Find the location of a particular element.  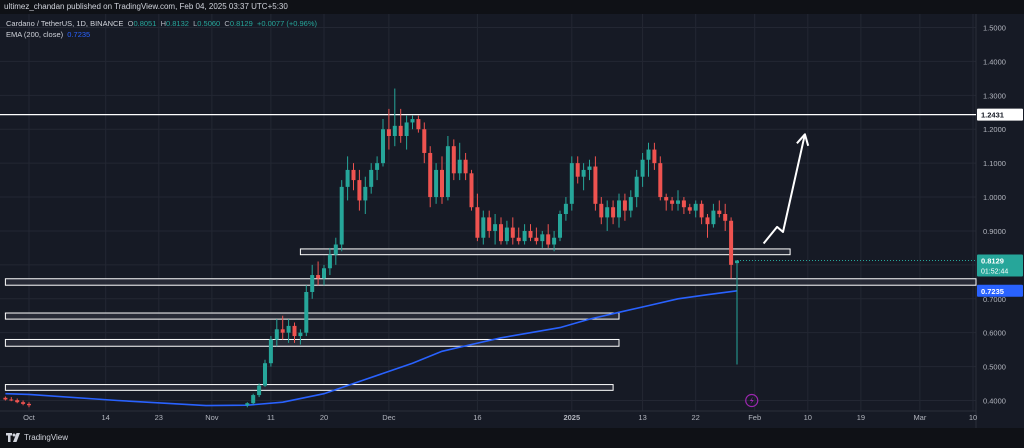

legend-h-label: H is located at coordinates (163, 23).